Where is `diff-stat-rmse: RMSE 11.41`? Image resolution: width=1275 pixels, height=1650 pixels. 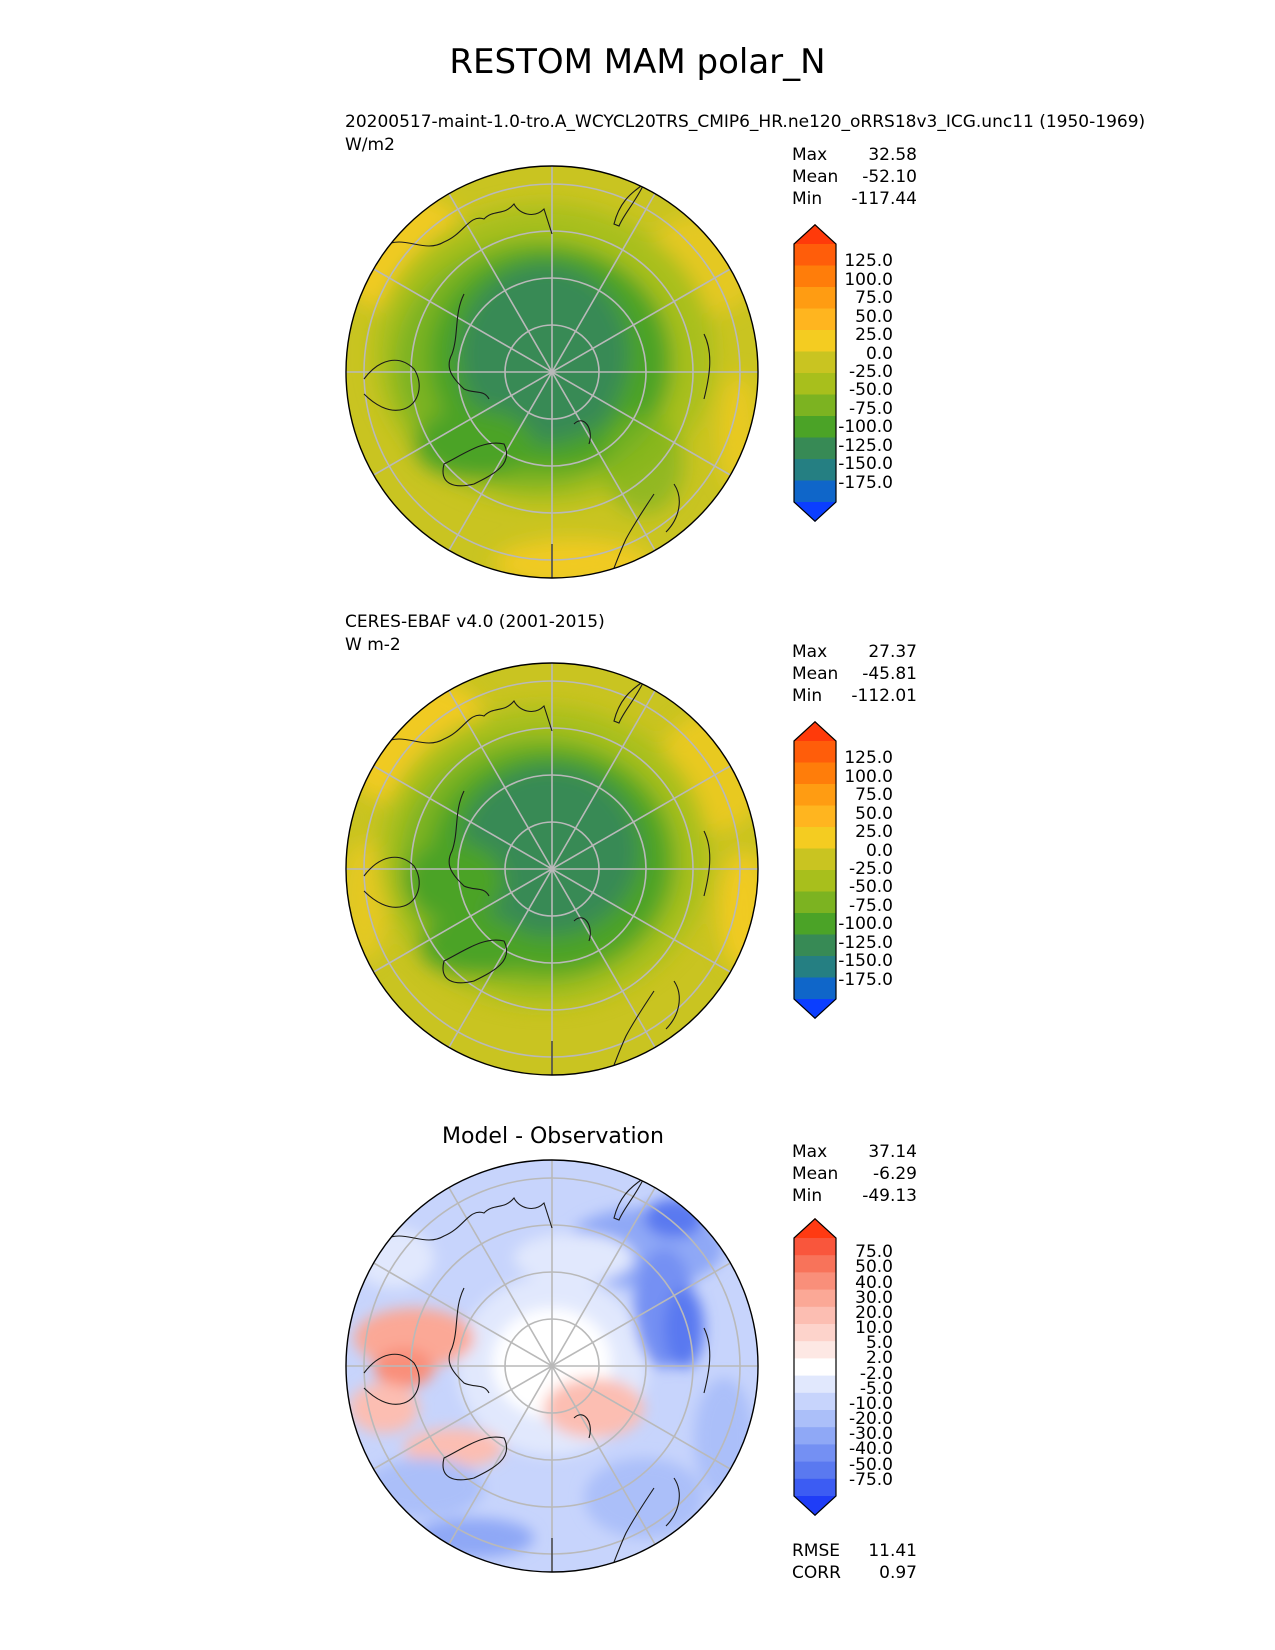
diff-stat-rmse: RMSE 11.41 is located at coordinates (854, 1551).